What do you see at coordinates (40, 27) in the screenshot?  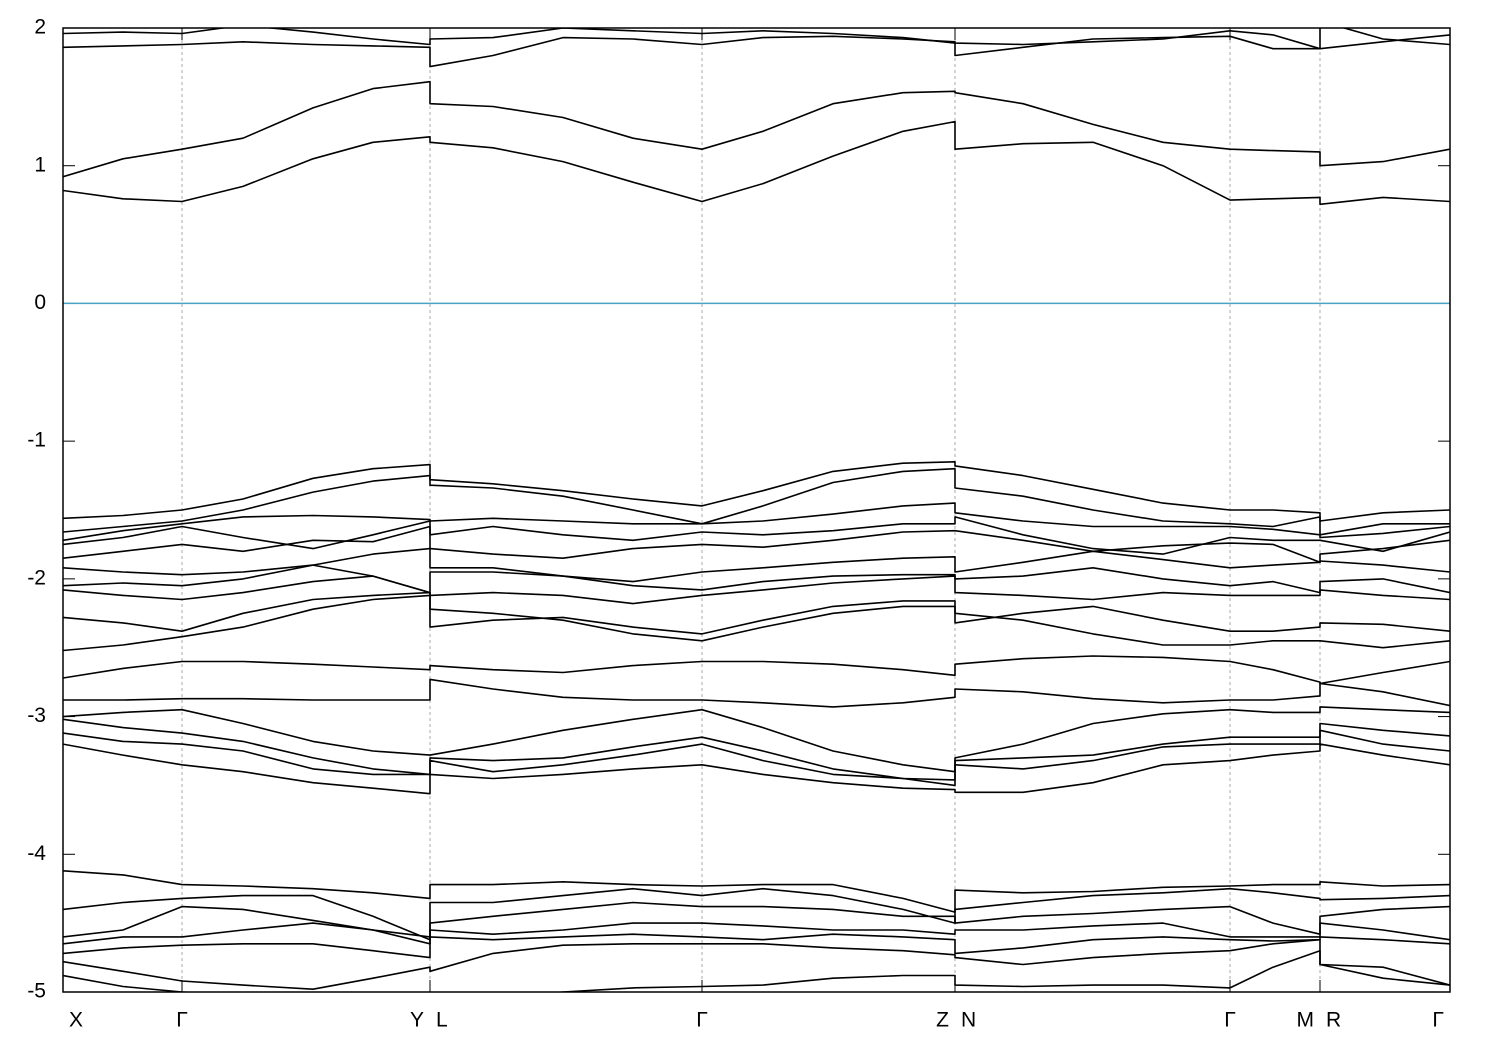 I see `y-tick-label: 2` at bounding box center [40, 27].